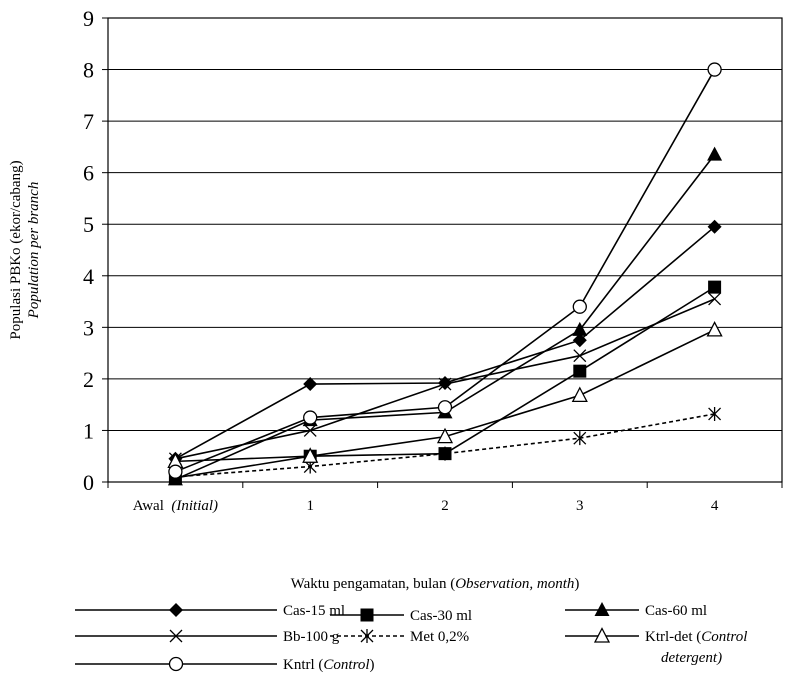 The height and width of the screenshot is (680, 795). I want to click on x-axis-title-suffix: ), so click(576, 584).